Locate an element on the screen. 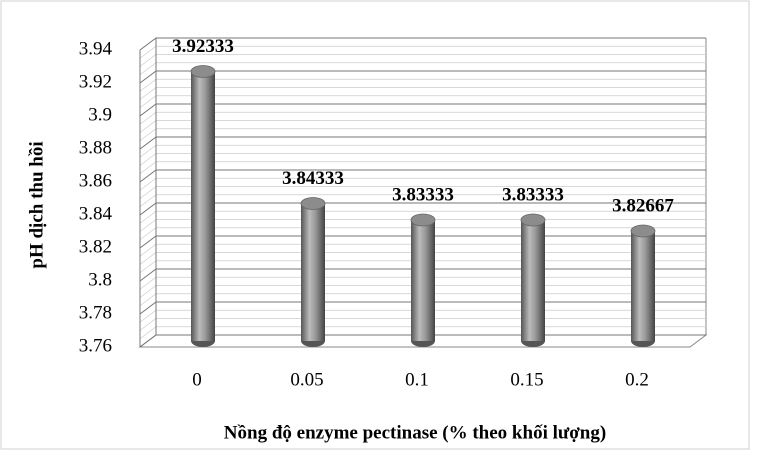 The width and height of the screenshot is (758, 454). y-tick-label: 3.88 is located at coordinates (95, 147).